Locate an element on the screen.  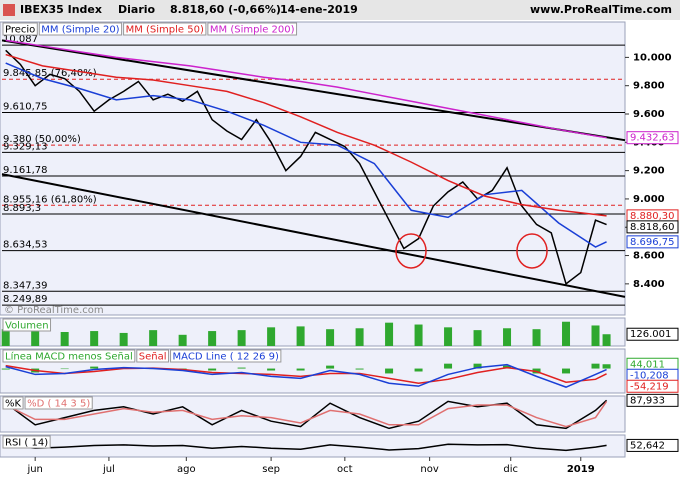
value-tag-label: 44,011 is located at coordinates (647, 364).